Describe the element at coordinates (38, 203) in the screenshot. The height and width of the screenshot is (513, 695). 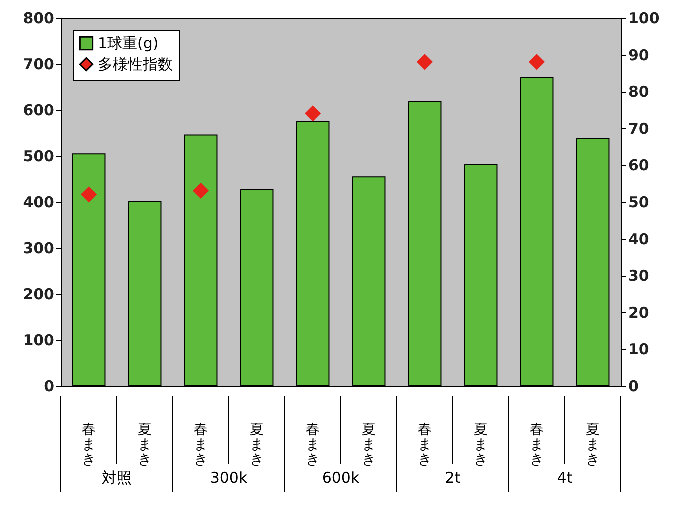
I see `y-tick-label: 400` at that location.